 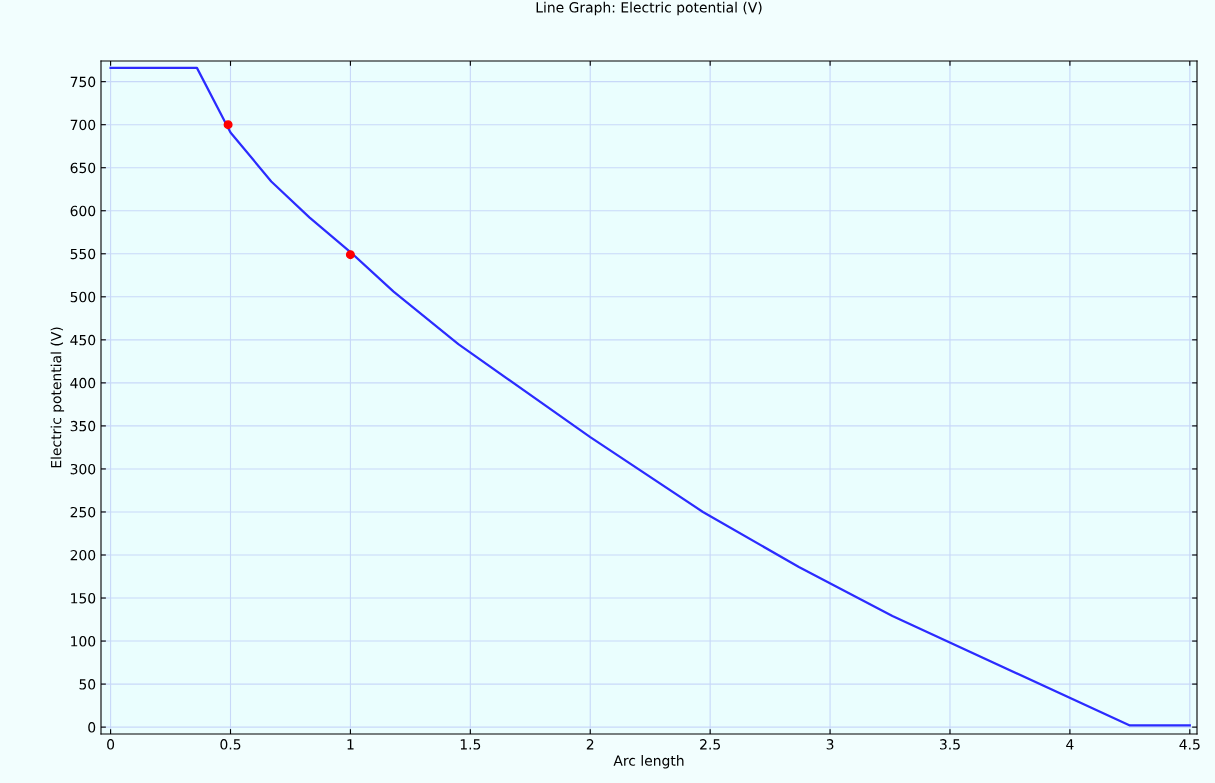 What do you see at coordinates (649, 8) in the screenshot?
I see `chart-title: Line Graph: Electric potential (V)` at bounding box center [649, 8].